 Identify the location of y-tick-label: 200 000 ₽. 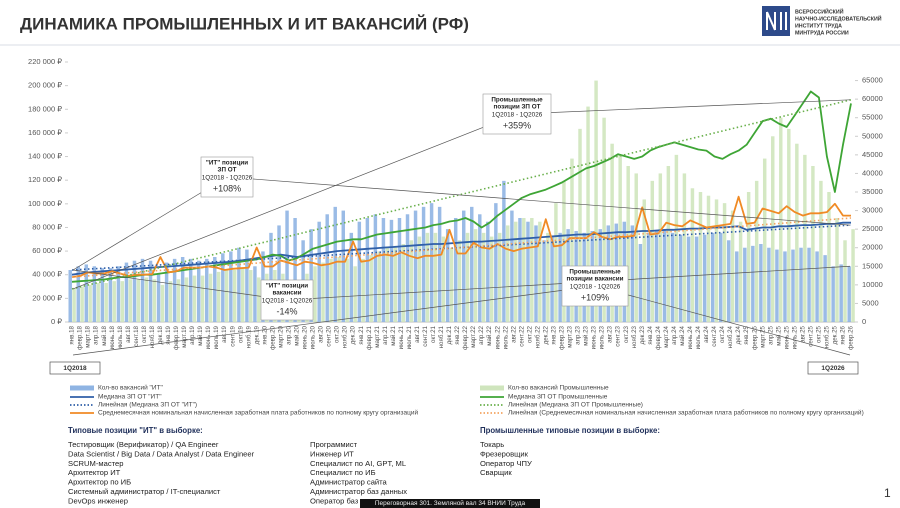
(45, 85).